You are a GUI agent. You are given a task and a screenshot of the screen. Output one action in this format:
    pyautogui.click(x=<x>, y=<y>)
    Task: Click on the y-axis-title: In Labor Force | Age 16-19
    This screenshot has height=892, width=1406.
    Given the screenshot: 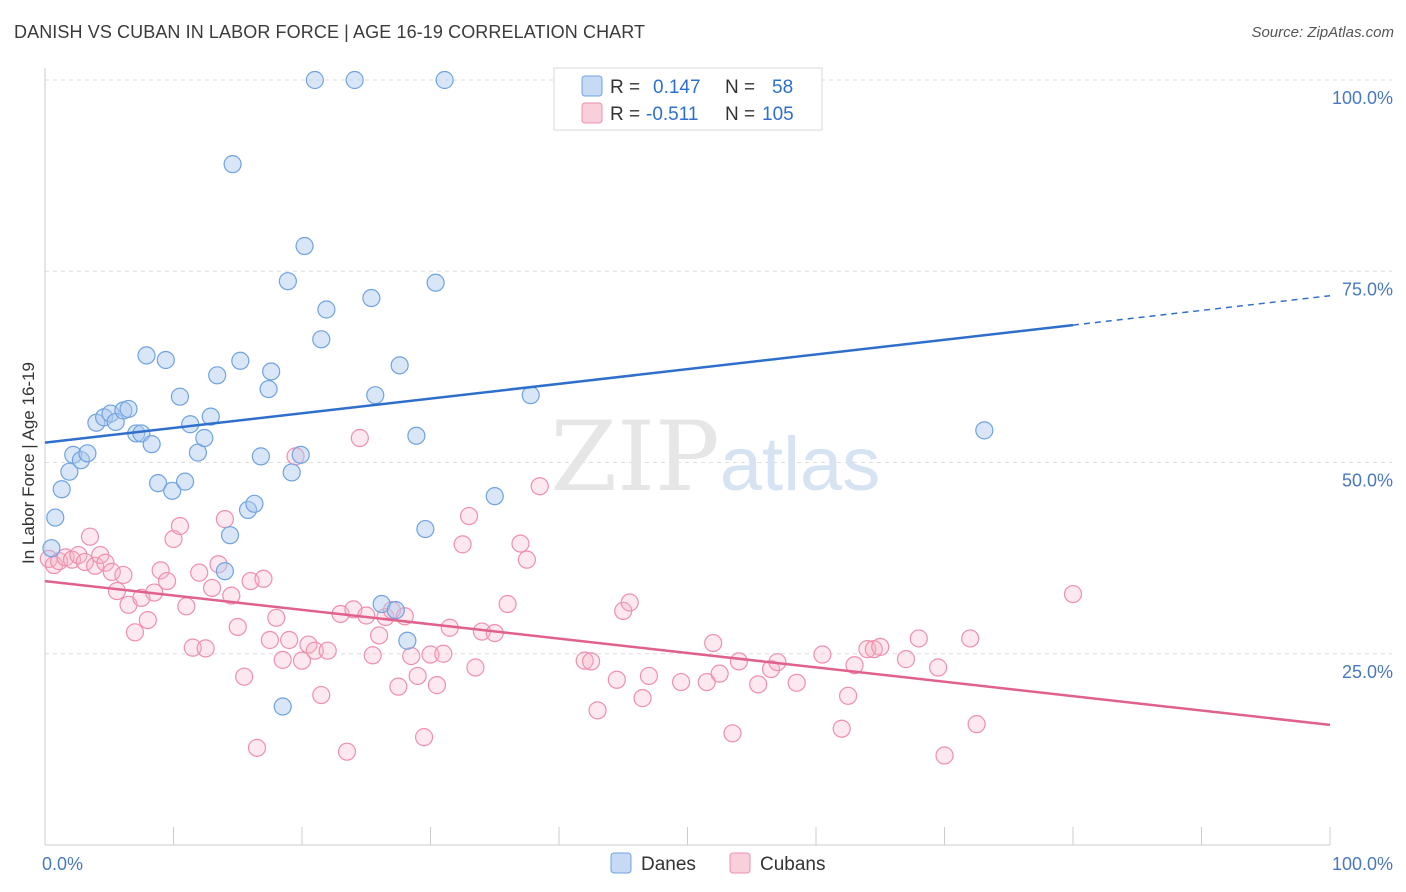 What is the action you would take?
    pyautogui.click(x=28, y=463)
    